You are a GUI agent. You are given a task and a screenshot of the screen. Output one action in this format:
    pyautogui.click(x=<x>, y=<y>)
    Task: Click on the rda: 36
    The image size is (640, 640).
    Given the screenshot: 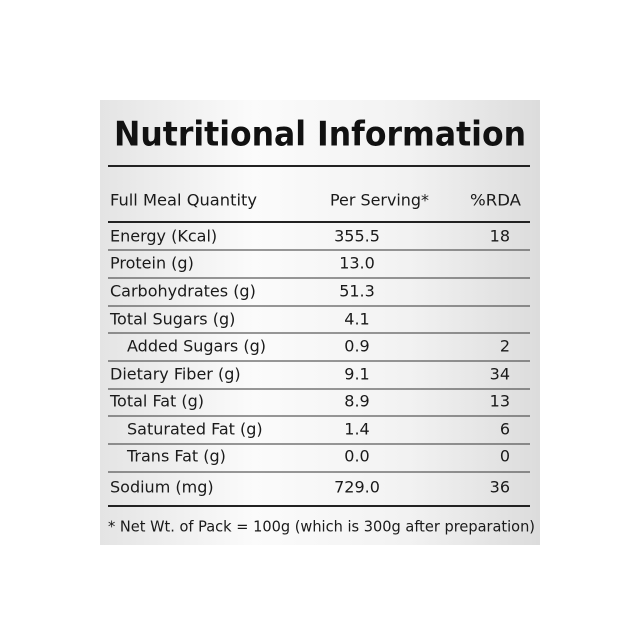 What is the action you would take?
    pyautogui.click(x=500, y=487)
    